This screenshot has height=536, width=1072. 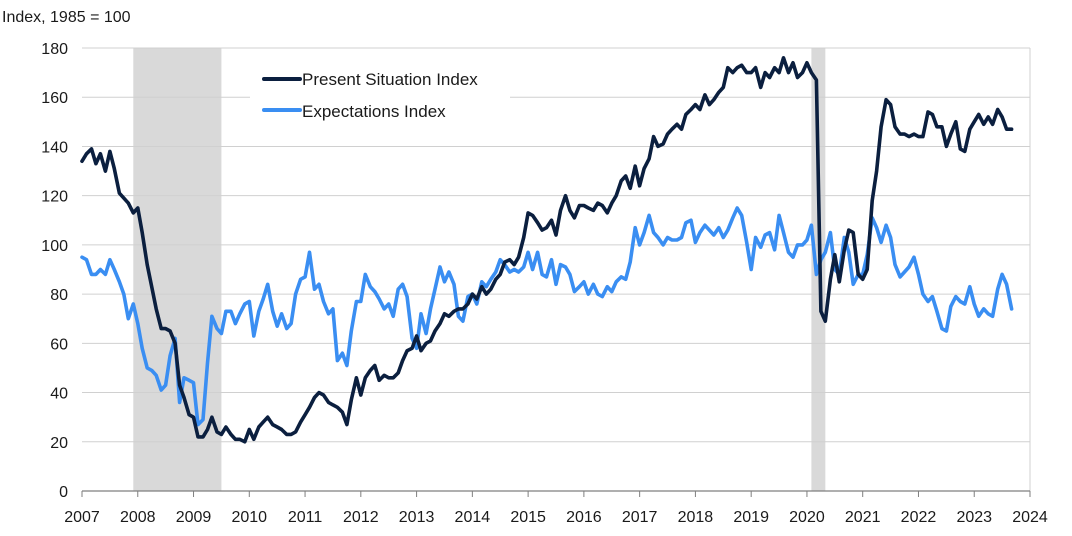 What do you see at coordinates (807, 517) in the screenshot?
I see `x-tick-label-2020: 2020` at bounding box center [807, 517].